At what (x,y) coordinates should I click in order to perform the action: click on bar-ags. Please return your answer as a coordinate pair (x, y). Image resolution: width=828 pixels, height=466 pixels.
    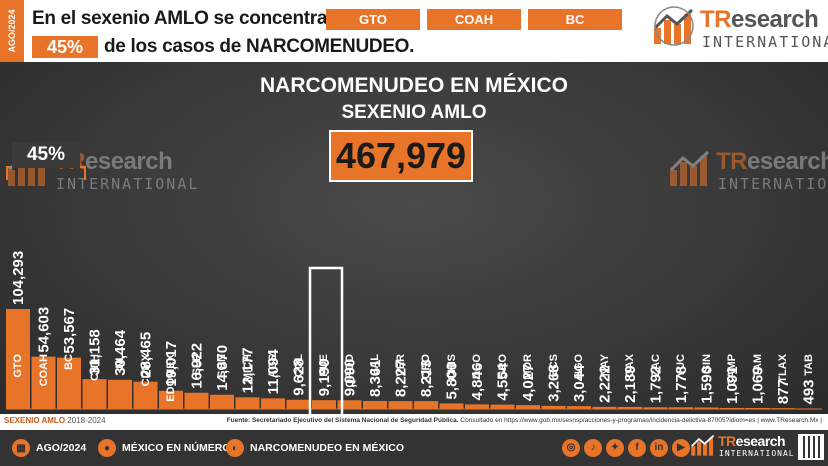
    Looking at the image, I should click on (273, 403).